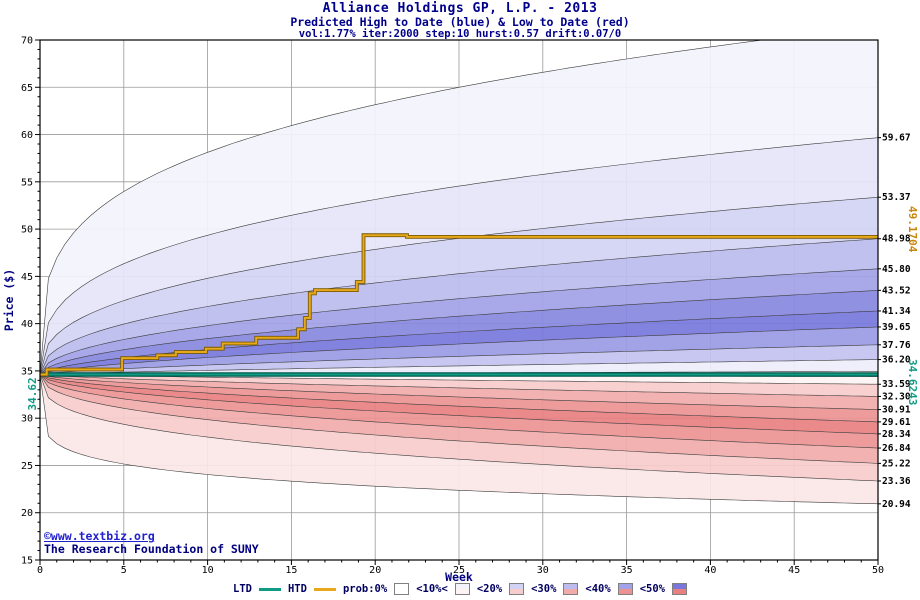 This screenshot has width=920, height=600. I want to click on y-tick-label: 70, so click(27, 41).